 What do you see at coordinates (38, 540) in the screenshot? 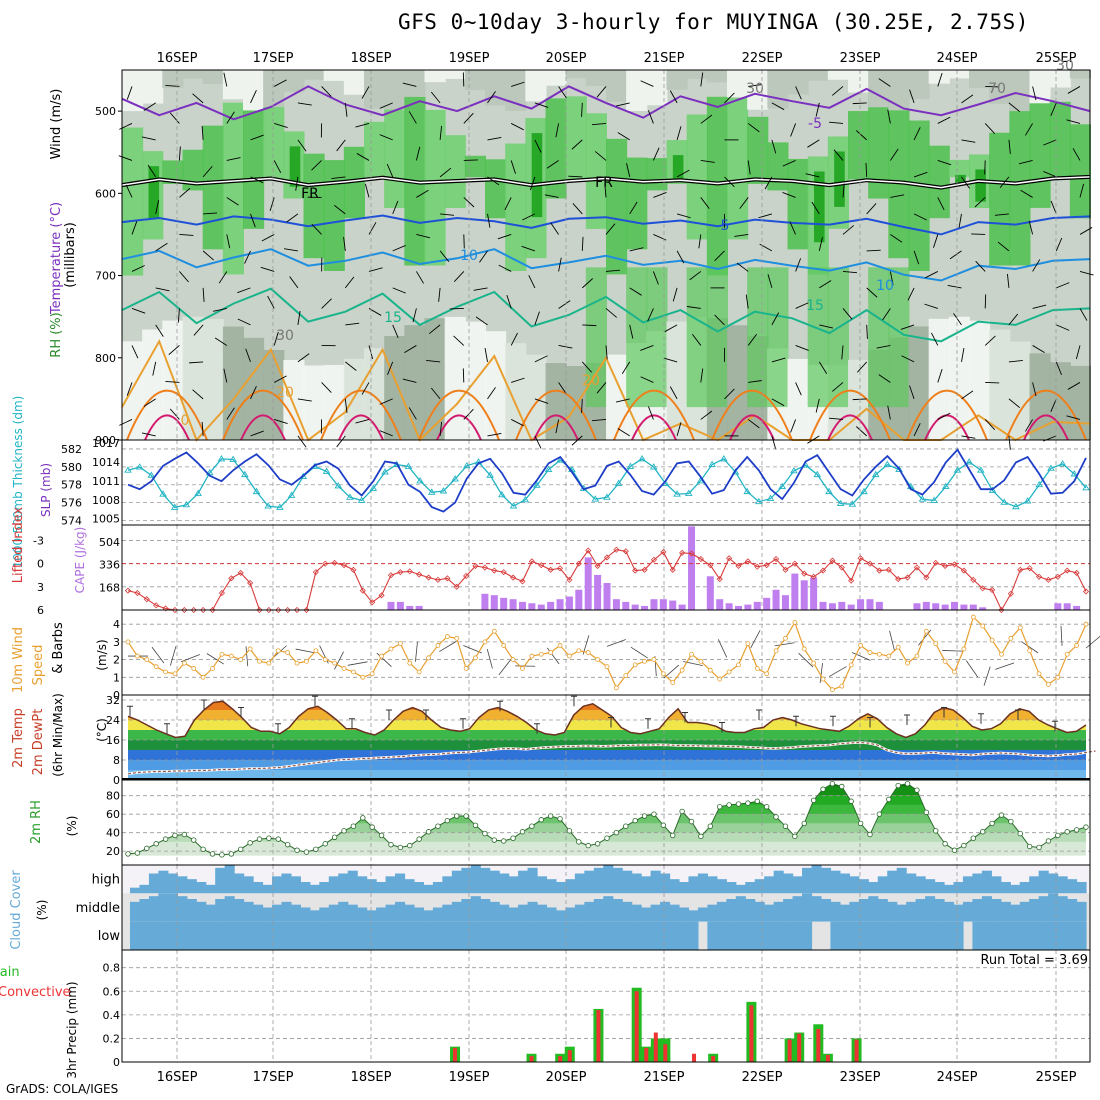
I see `li-tick: -3` at bounding box center [38, 540].